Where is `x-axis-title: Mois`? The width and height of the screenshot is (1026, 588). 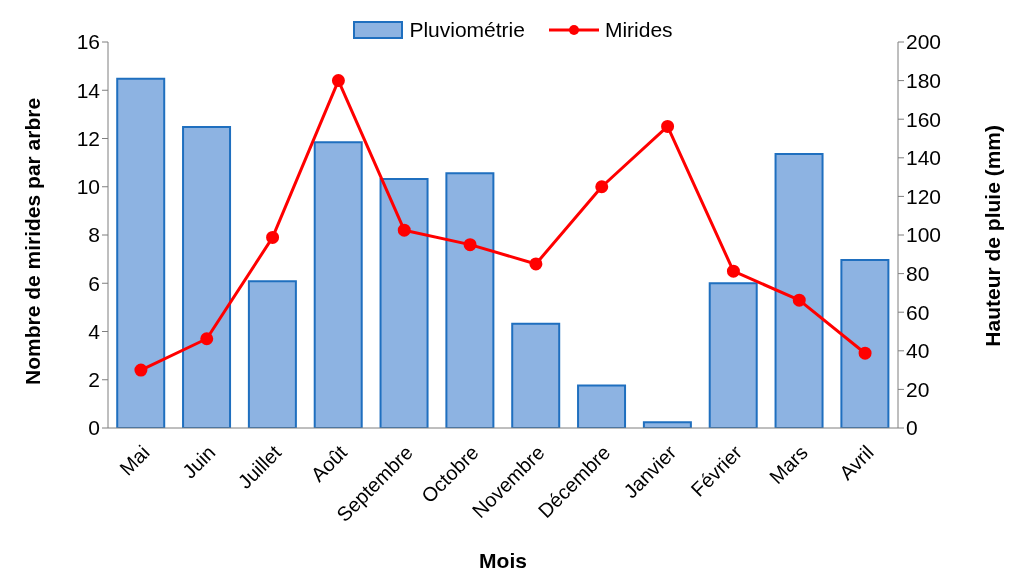 x-axis-title: Mois is located at coordinates (503, 560).